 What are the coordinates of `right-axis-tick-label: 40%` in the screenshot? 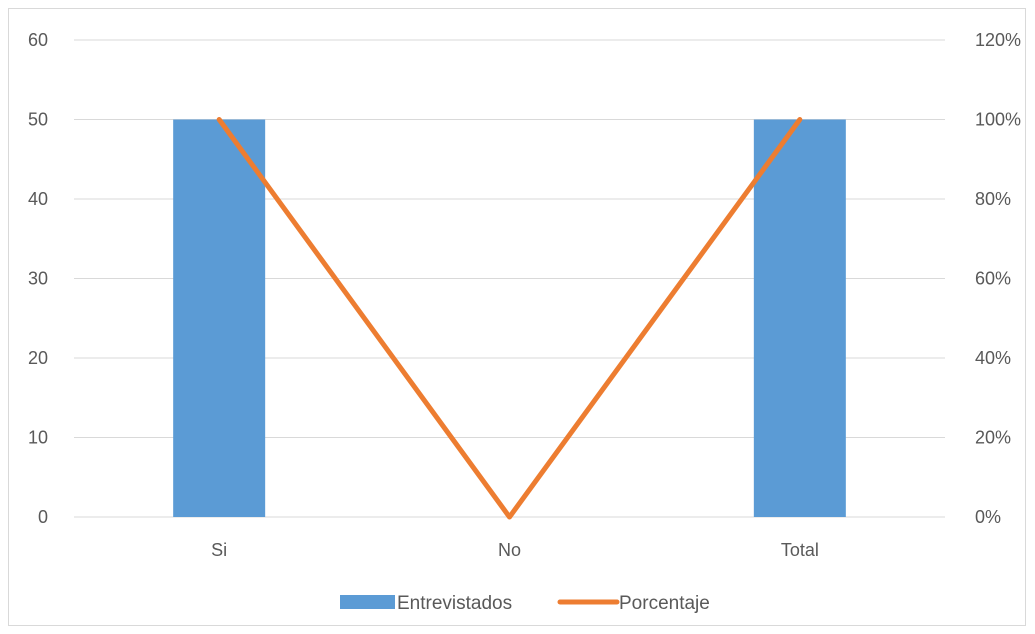 It's located at (993, 358).